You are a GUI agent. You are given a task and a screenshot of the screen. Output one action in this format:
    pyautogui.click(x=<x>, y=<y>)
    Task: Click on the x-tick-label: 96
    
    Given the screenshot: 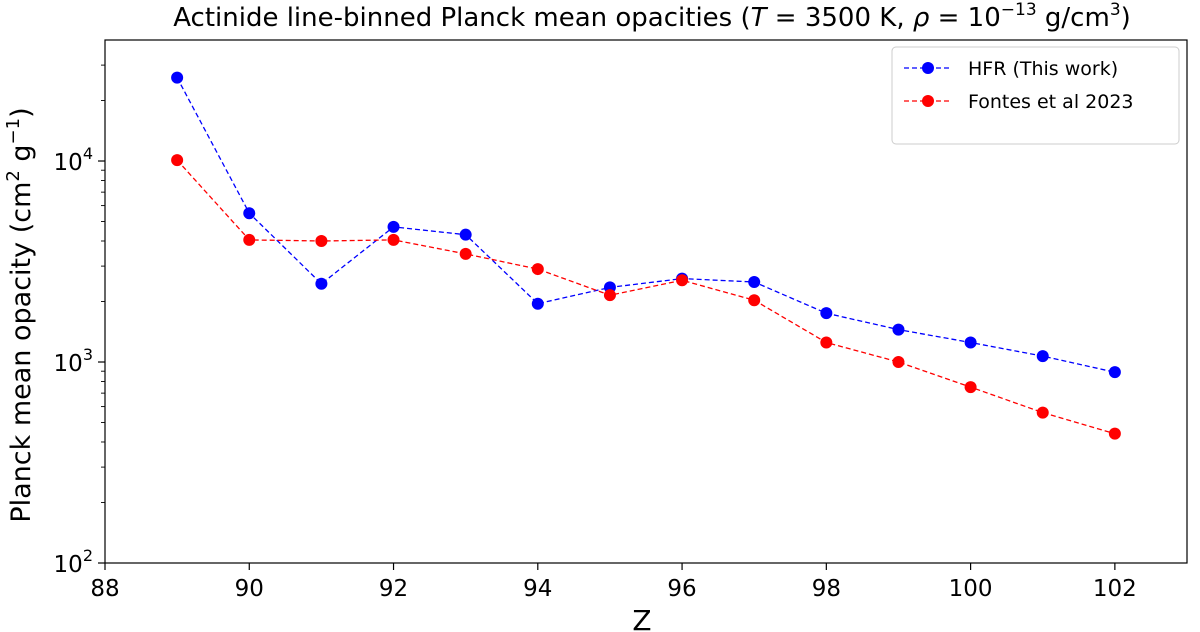 What is the action you would take?
    pyautogui.click(x=681, y=589)
    